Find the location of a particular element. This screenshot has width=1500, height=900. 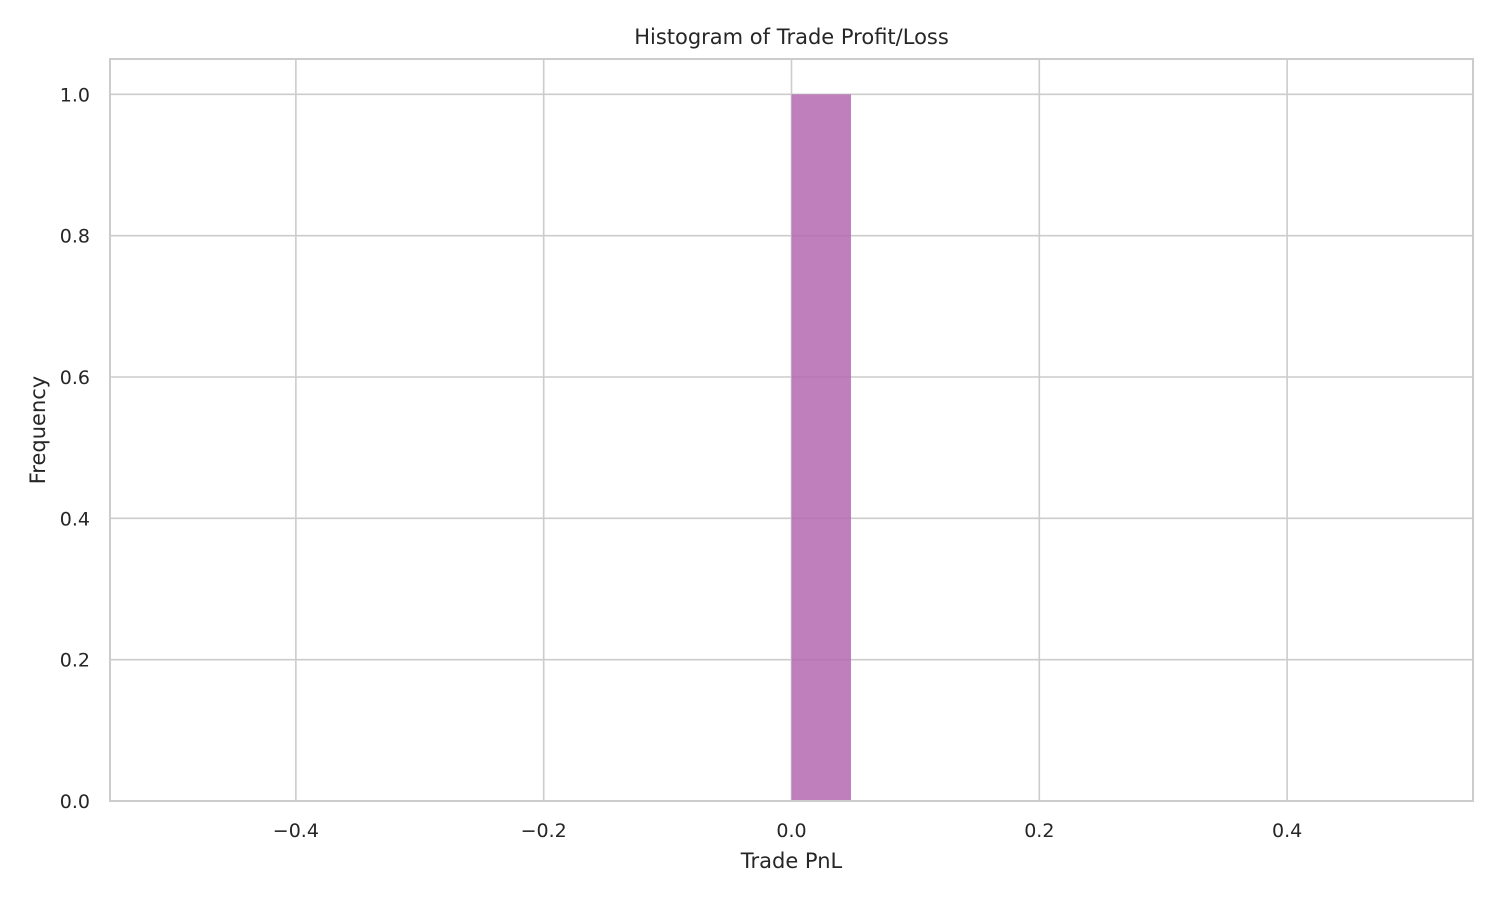

y-tick-label: 0.6 is located at coordinates (75, 378).